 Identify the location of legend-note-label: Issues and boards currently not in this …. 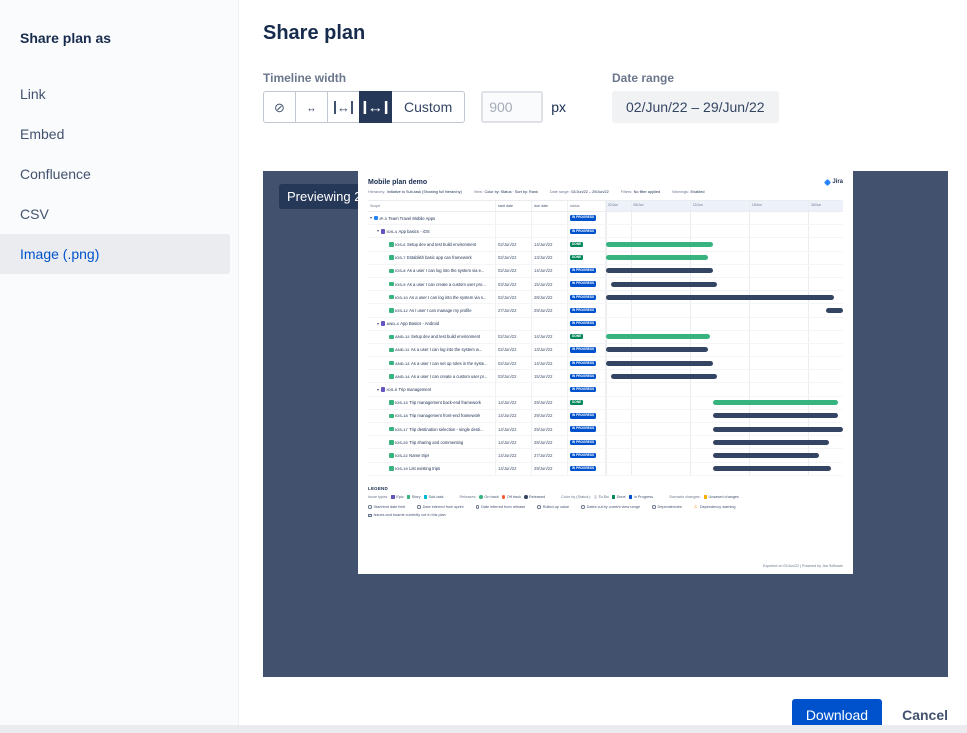
(409, 515).